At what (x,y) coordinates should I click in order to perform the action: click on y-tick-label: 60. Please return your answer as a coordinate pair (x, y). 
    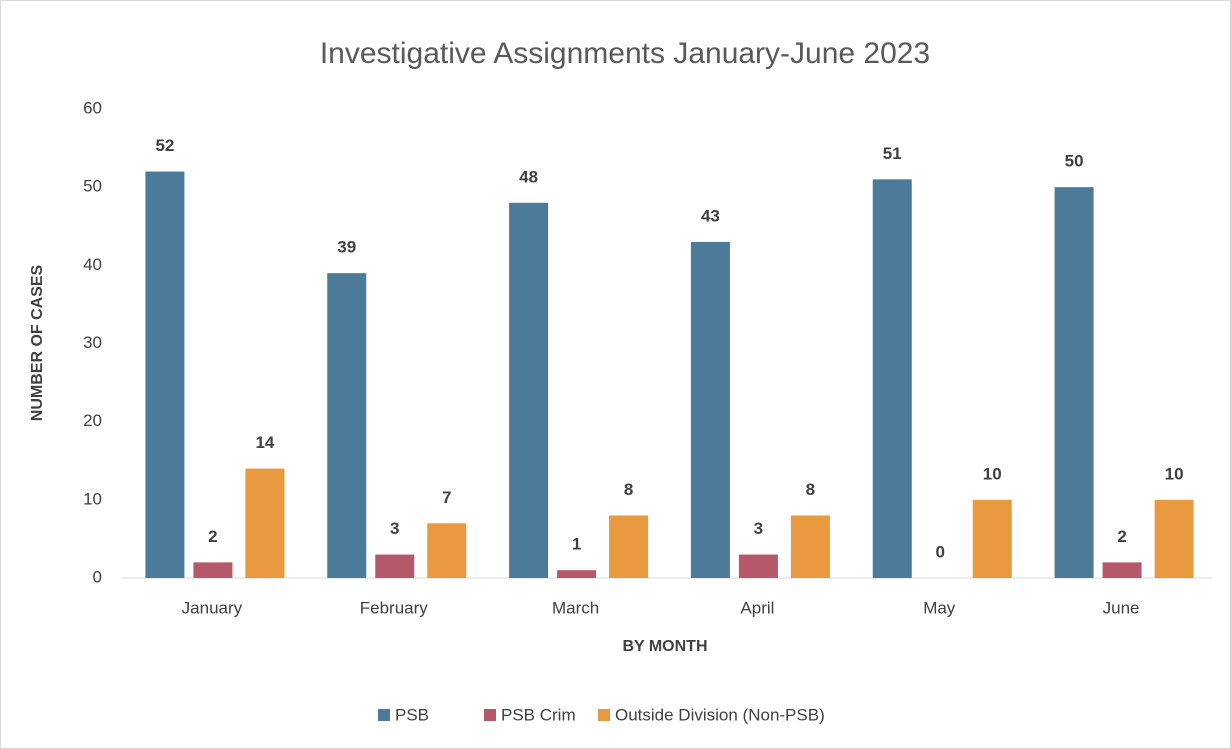
    Looking at the image, I should click on (92, 107).